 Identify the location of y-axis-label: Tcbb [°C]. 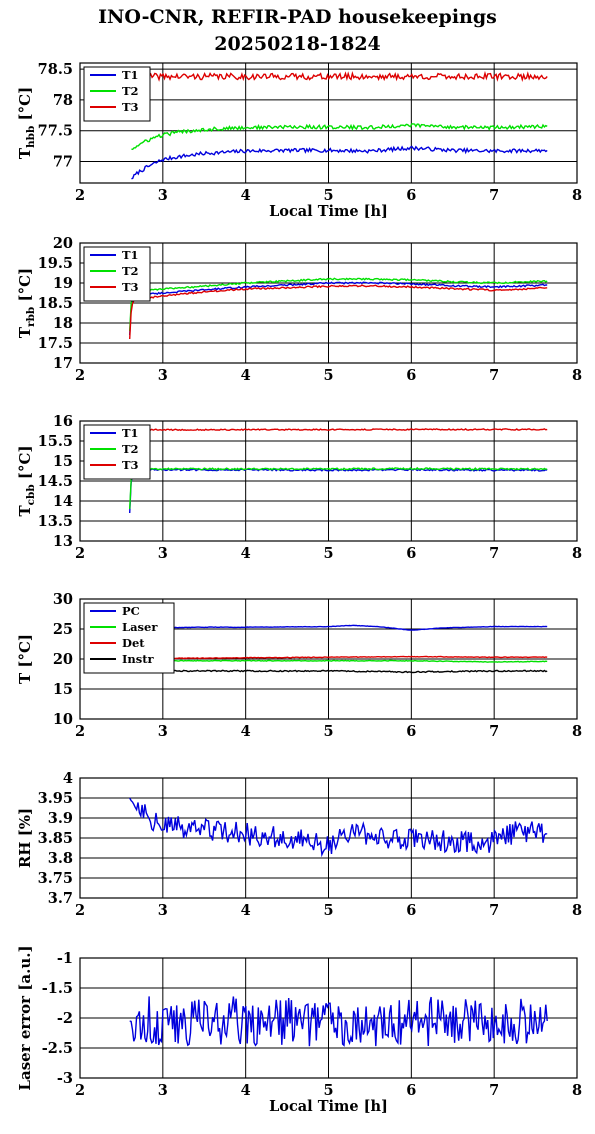
(26, 480).